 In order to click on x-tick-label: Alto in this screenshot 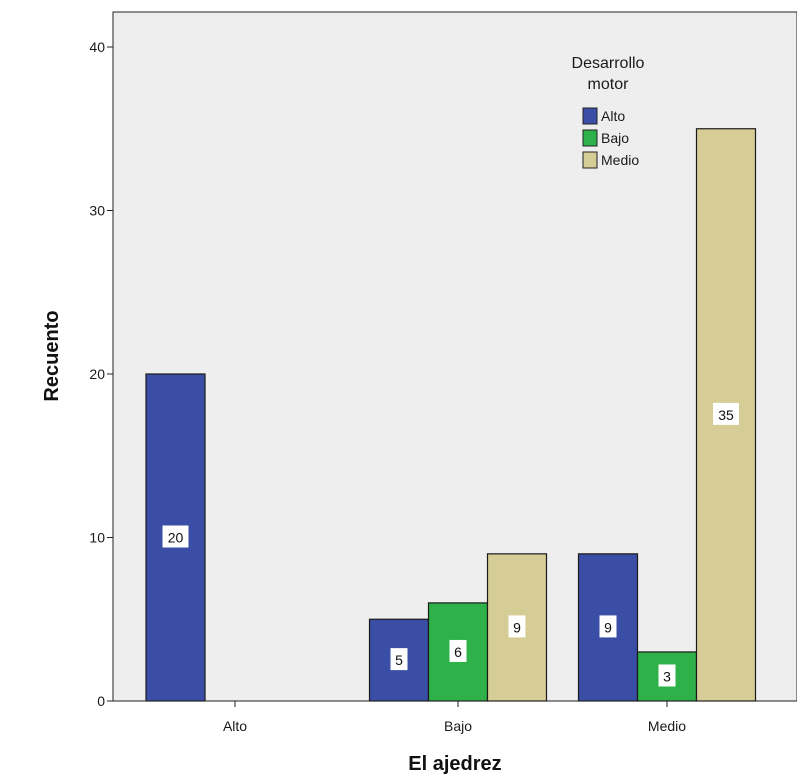, I will do `click(235, 726)`.